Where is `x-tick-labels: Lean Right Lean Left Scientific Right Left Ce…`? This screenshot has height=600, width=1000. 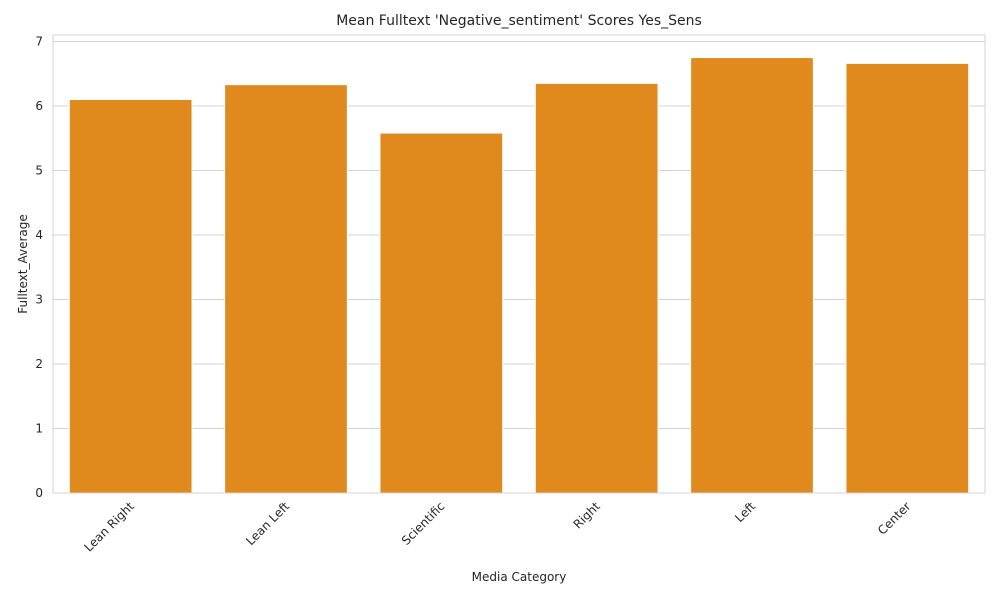
x-tick-labels: Lean Right Lean Left Scientific Right Left Ce… is located at coordinates (497, 527).